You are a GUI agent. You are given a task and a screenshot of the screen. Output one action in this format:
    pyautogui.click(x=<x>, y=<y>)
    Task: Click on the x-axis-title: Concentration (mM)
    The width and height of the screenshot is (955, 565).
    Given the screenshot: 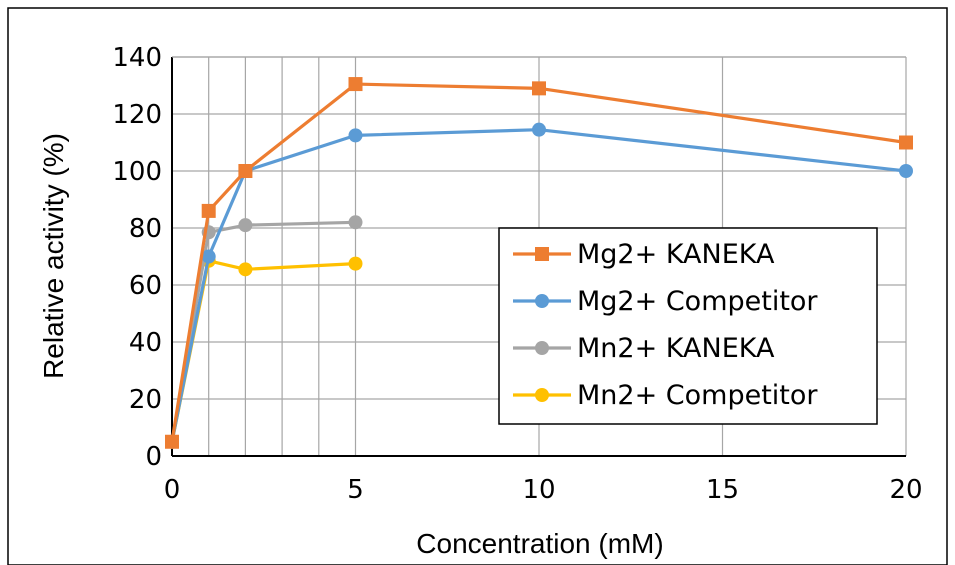 What is the action you would take?
    pyautogui.click(x=539, y=543)
    